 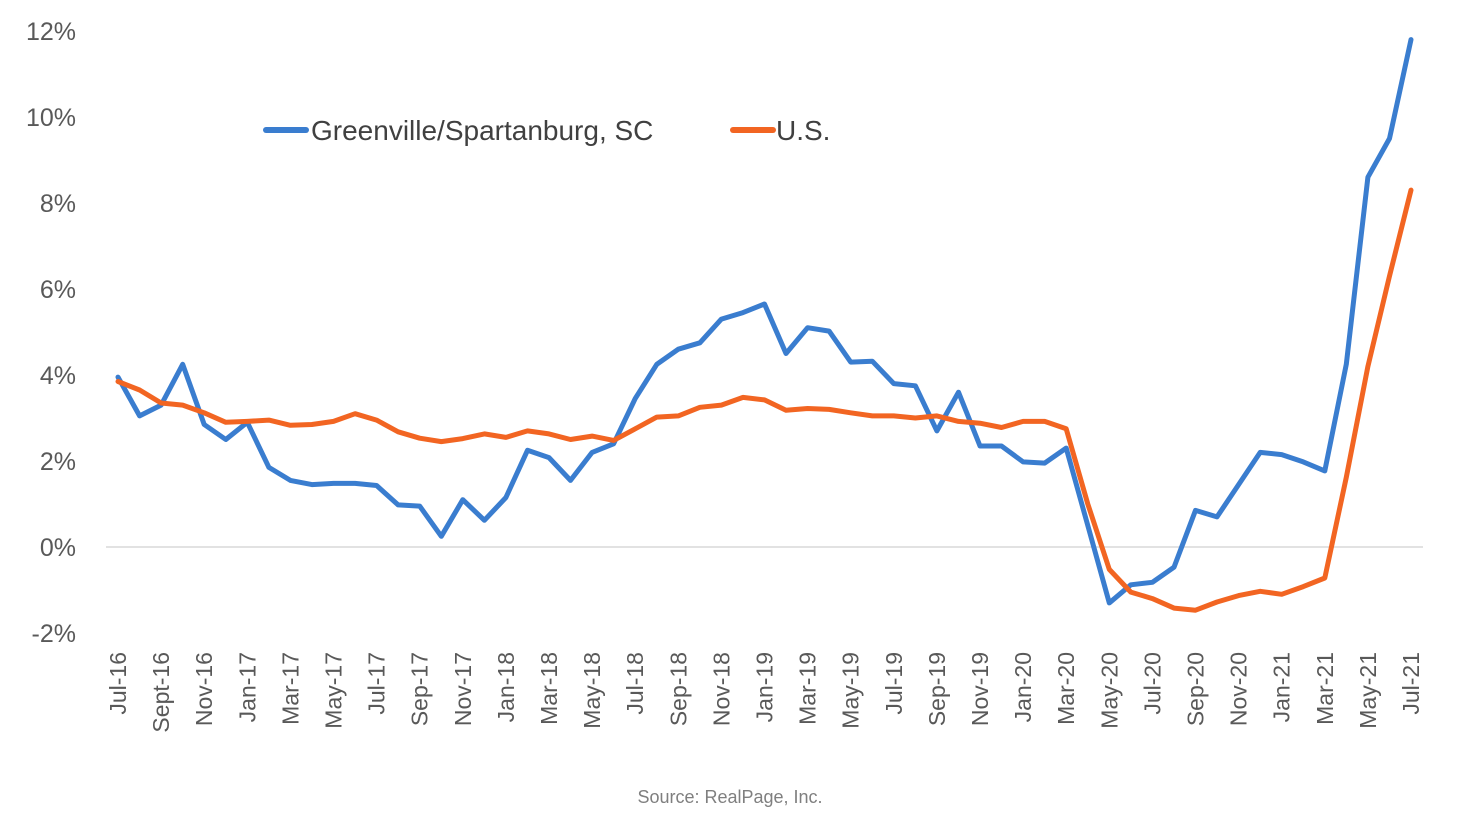 I want to click on x-tick-label: Mar-18, so click(x=549, y=688).